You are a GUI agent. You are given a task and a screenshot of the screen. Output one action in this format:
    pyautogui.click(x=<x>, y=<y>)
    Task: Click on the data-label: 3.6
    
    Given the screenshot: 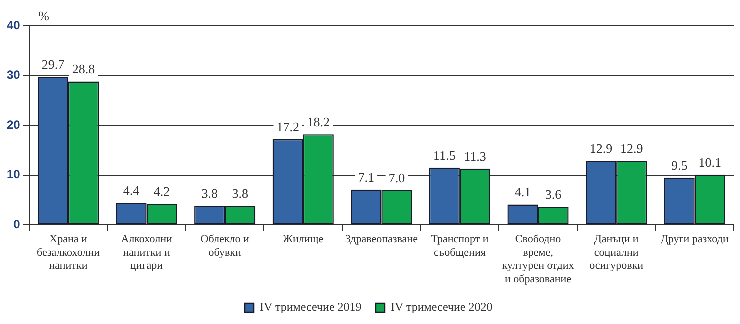 What is the action you would take?
    pyautogui.click(x=553, y=194)
    